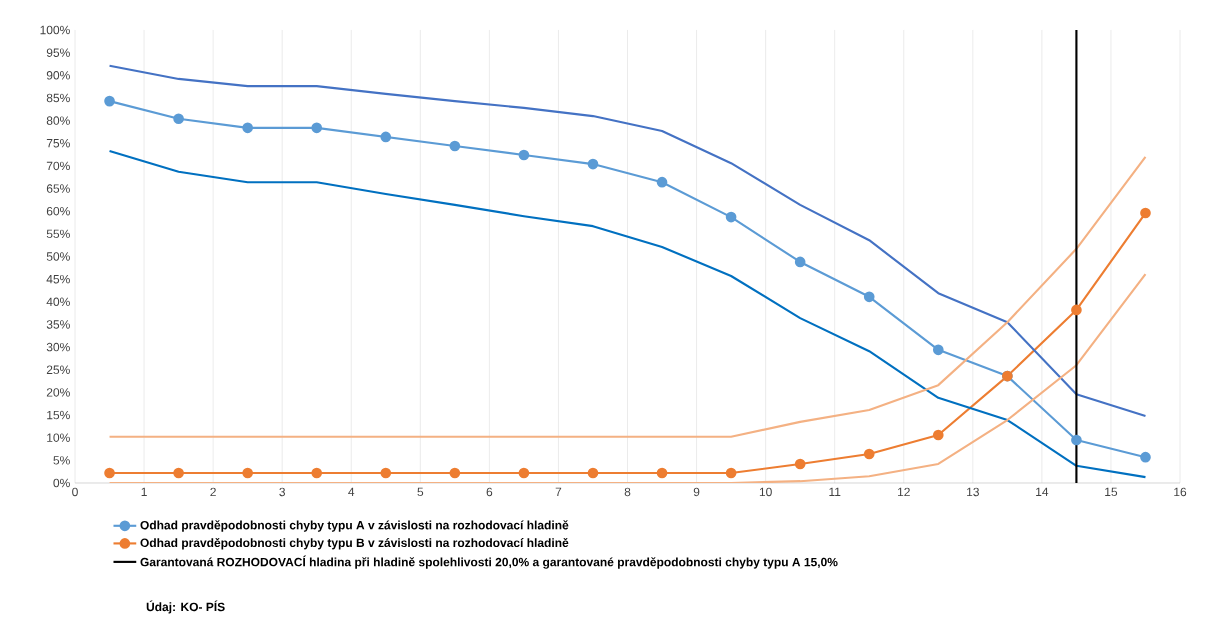  Describe the element at coordinates (58, 392) in the screenshot. I see `y-tick-label: 20%` at that location.